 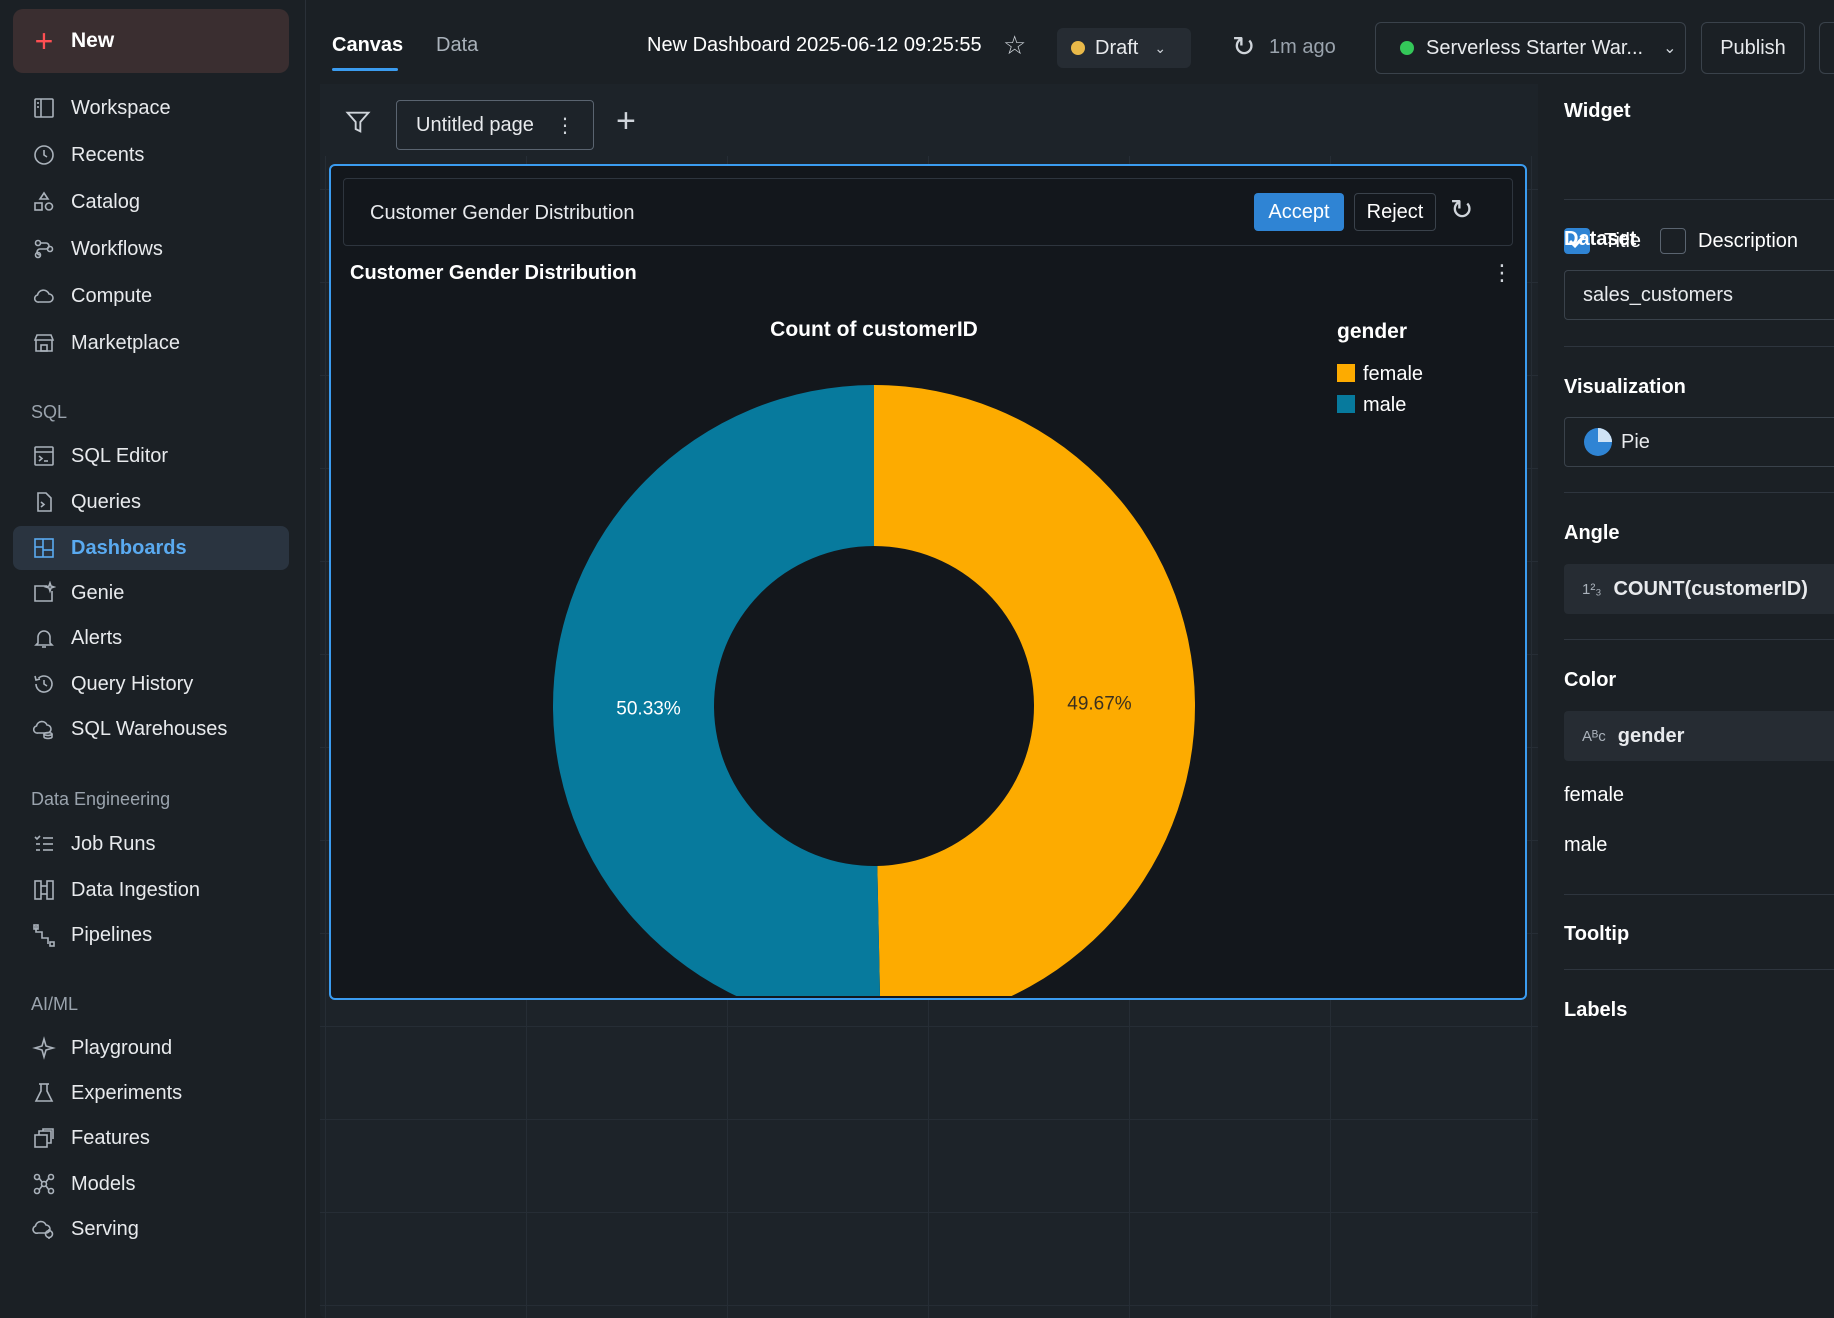 What do you see at coordinates (814, 45) in the screenshot?
I see `dashboard-title: New Dashboard 2025-06-12 09:25:55` at bounding box center [814, 45].